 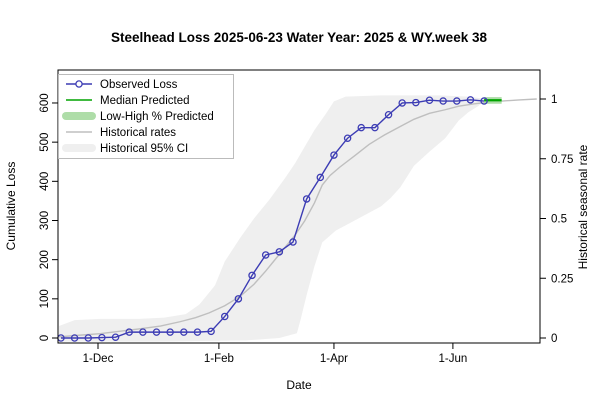 I want to click on x-tick-label: 1-Dec, so click(x=98, y=359).